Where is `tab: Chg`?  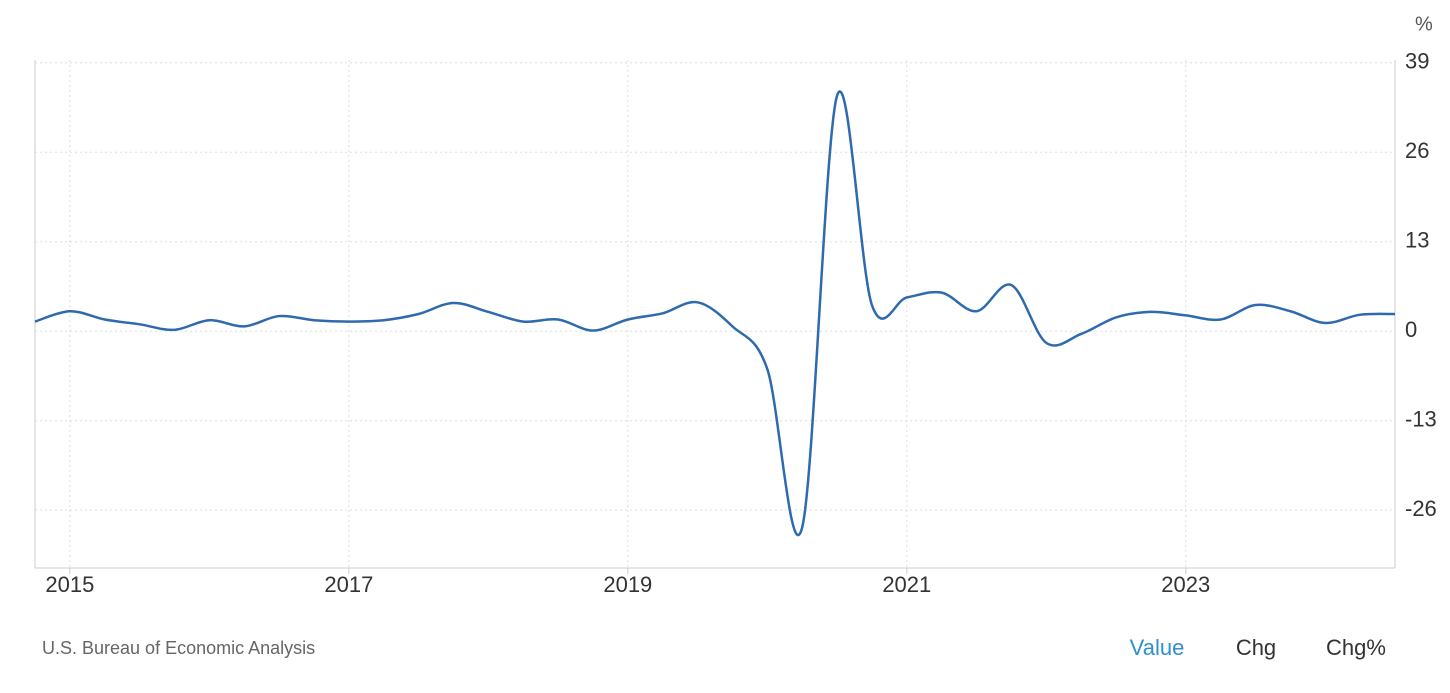 tab: Chg is located at coordinates (1256, 647).